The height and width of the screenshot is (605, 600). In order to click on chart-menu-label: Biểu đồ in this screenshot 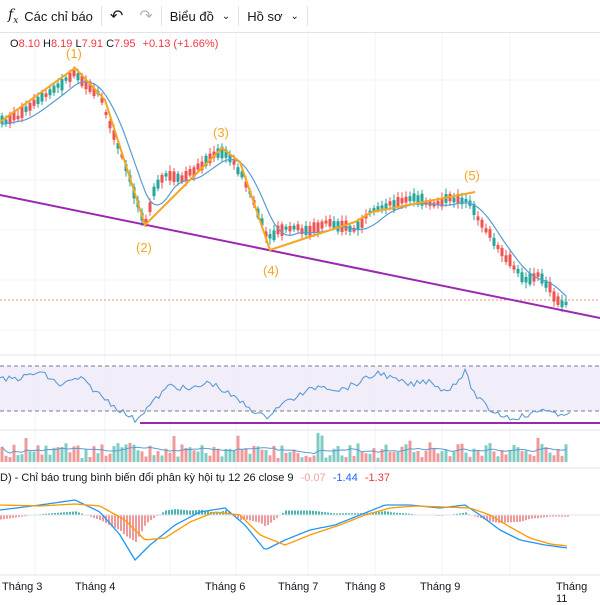, I will do `click(192, 16)`.